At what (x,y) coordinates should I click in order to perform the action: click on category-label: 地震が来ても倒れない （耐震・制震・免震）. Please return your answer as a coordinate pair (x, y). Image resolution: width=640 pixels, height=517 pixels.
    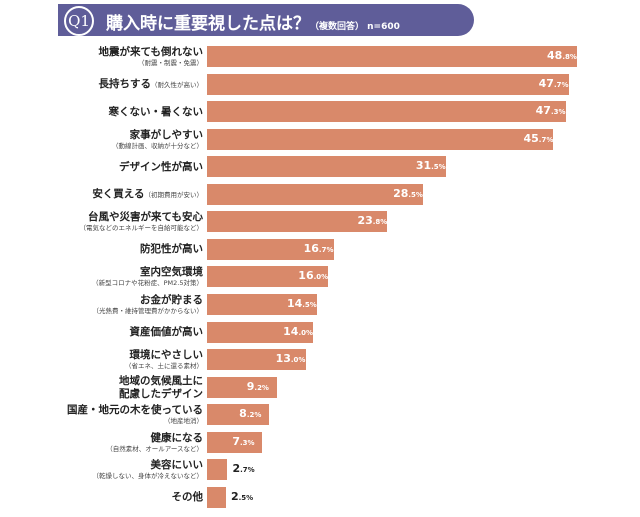
    Looking at the image, I should click on (151, 57).